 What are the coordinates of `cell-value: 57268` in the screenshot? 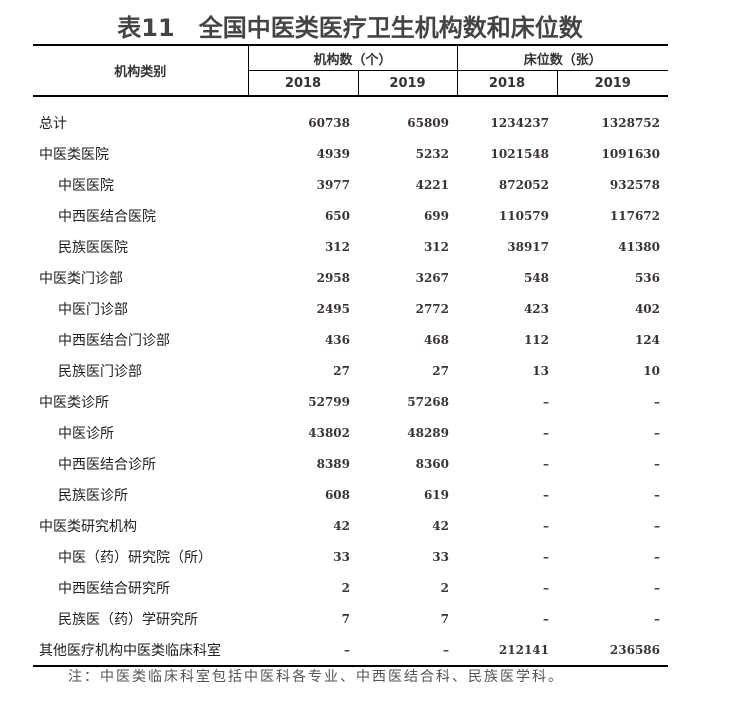 It's located at (428, 401).